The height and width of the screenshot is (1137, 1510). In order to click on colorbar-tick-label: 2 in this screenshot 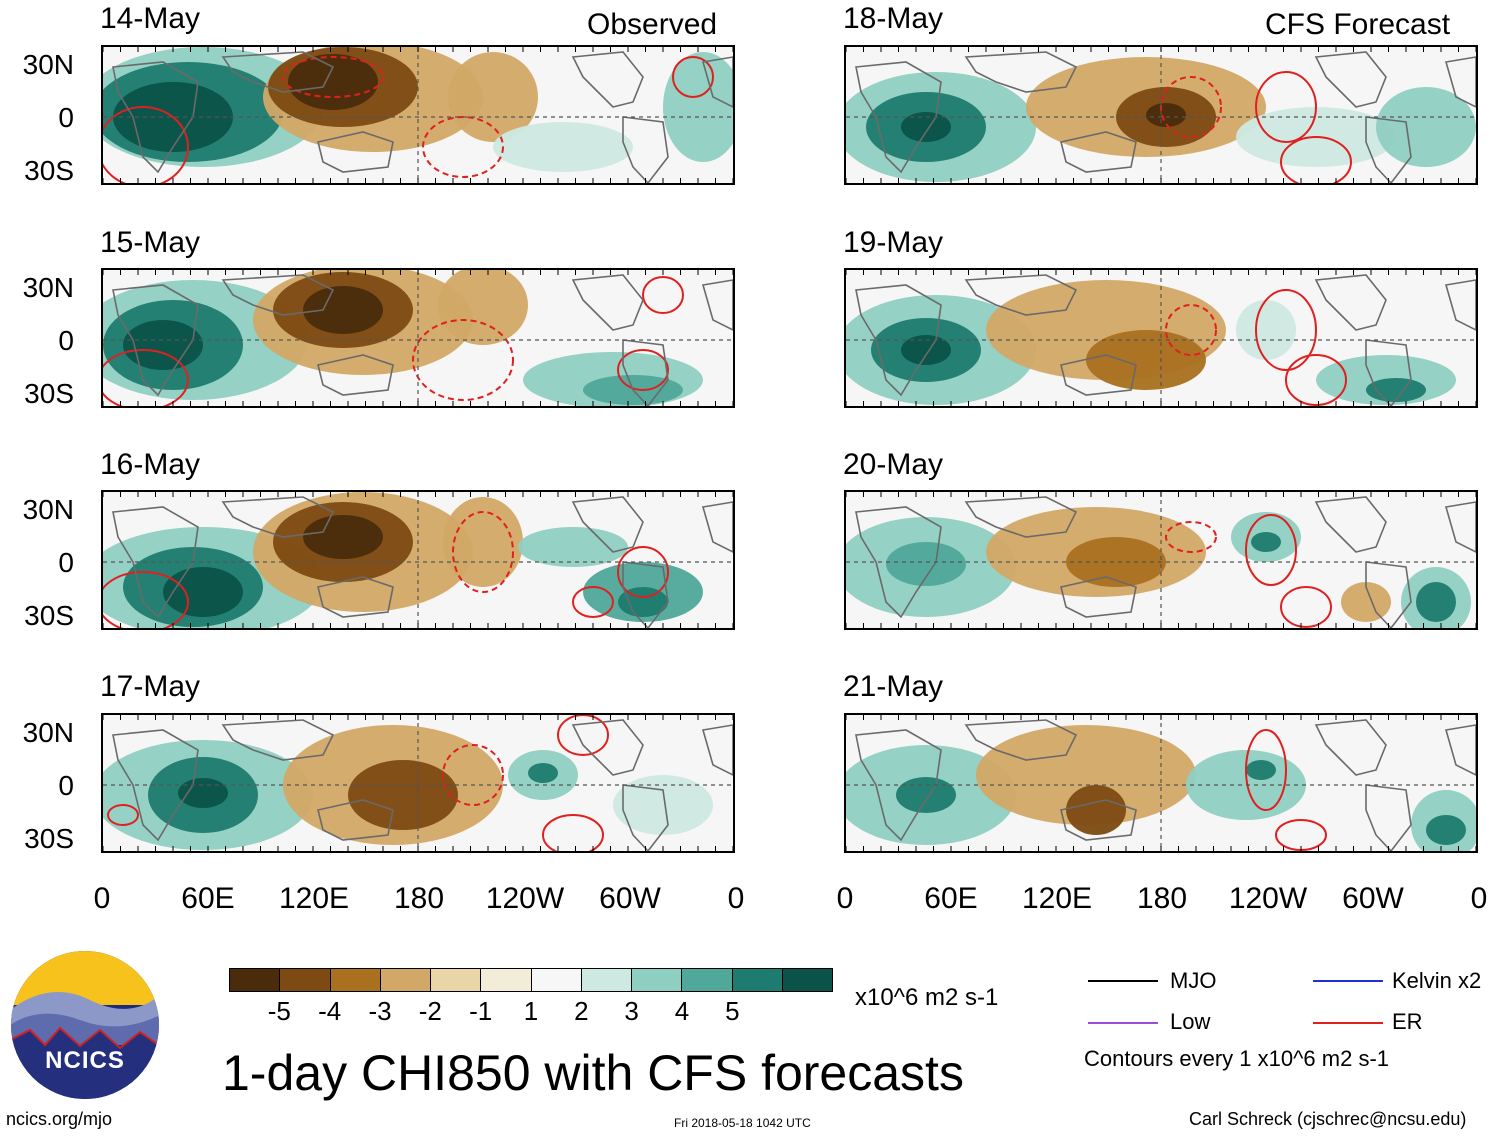, I will do `click(581, 1011)`.